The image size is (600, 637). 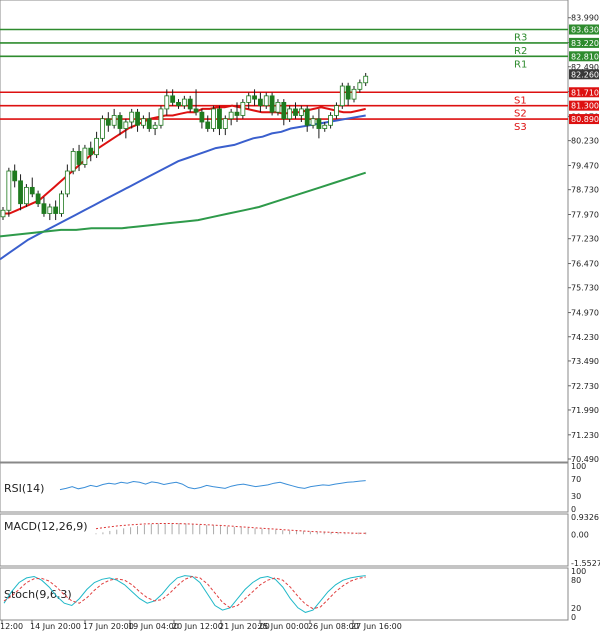 I want to click on level-name-s1: S1, so click(x=520, y=100).